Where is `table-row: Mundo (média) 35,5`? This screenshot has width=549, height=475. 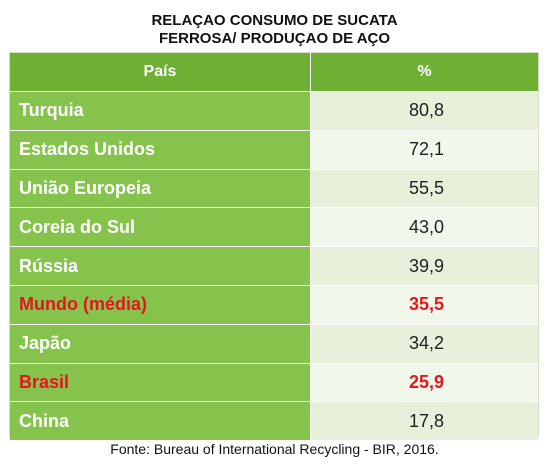 table-row: Mundo (média) 35,5 is located at coordinates (274, 305).